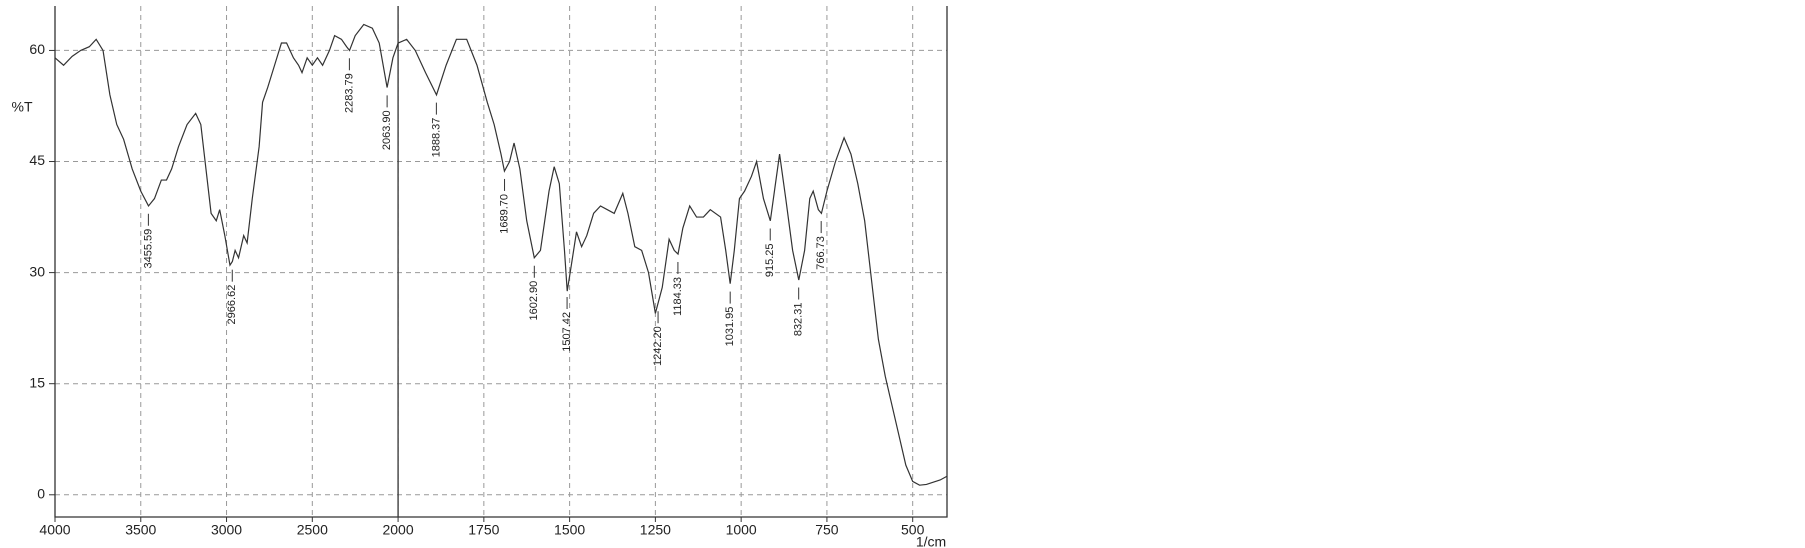 Image resolution: width=1805 pixels, height=548 pixels. Describe the element at coordinates (483, 530) in the screenshot. I see `x-tick-label: 1750` at that location.